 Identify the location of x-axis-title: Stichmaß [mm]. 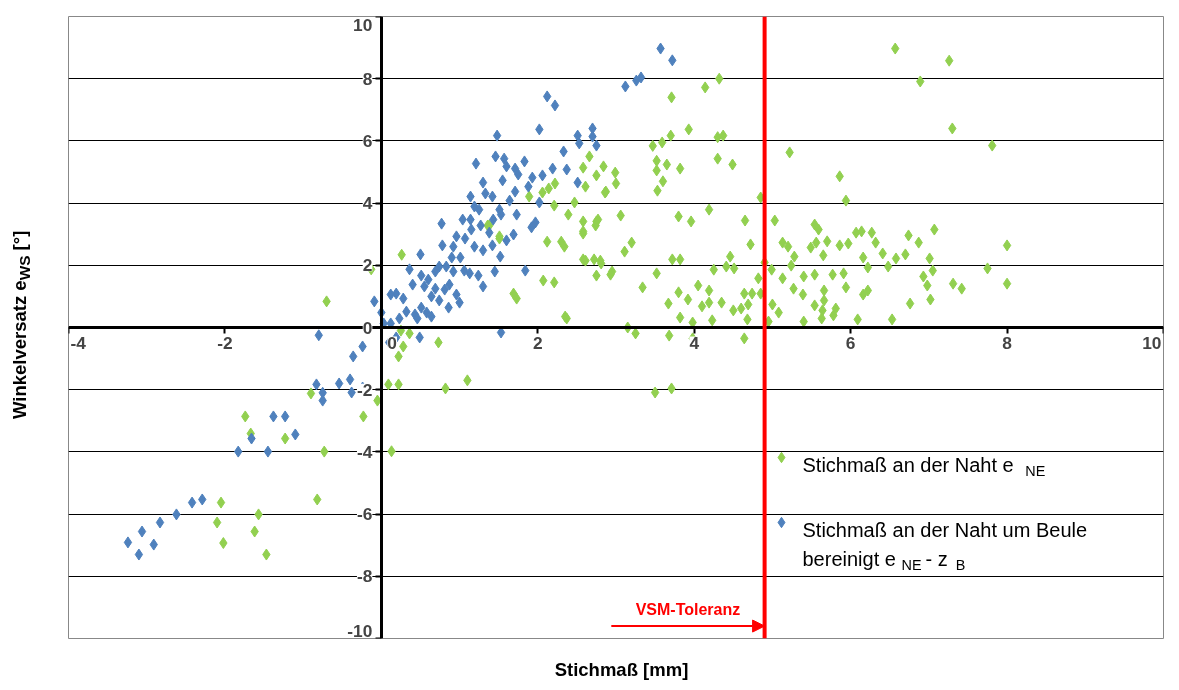
(621, 670).